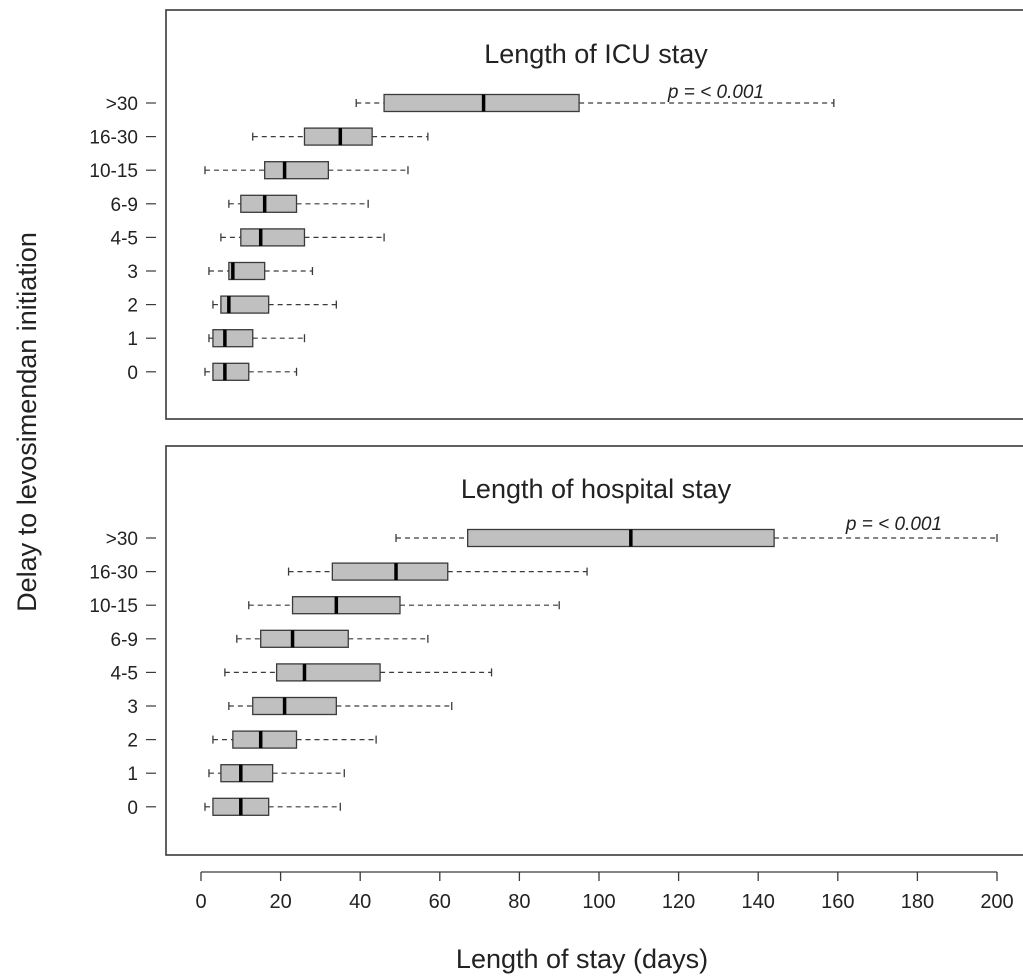  Describe the element at coordinates (122, 104) in the screenshot. I see `icu-category-label: >30` at that location.